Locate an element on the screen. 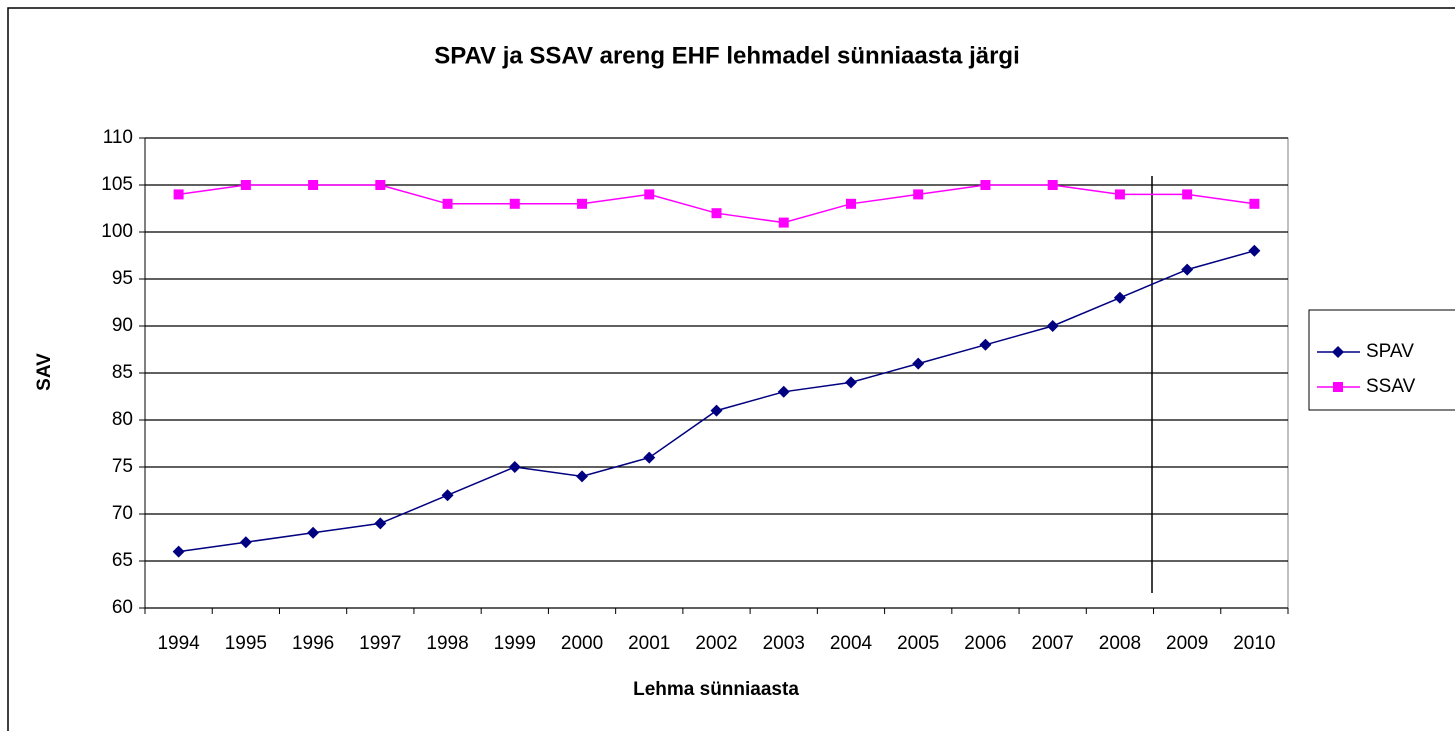  x-tick-label: 2000 is located at coordinates (582, 643).